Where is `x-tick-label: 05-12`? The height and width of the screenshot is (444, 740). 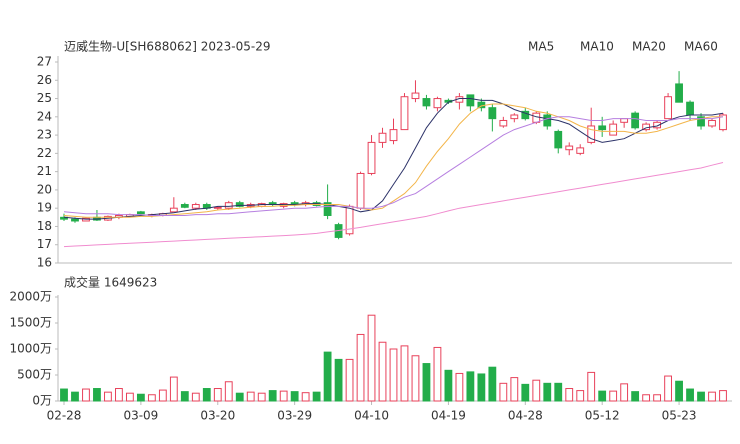
x-tick-label: 05-12 is located at coordinates (602, 416).